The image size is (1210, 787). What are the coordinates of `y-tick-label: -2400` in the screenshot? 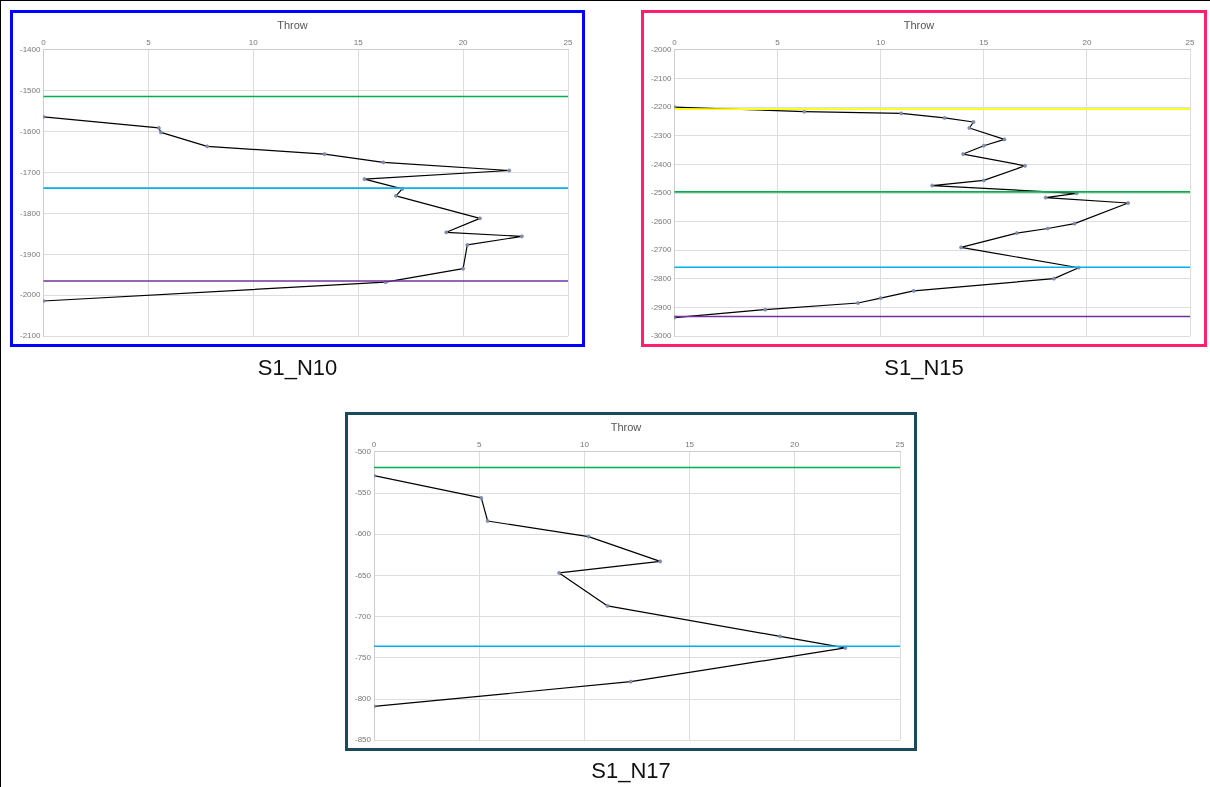 It's located at (661, 164).